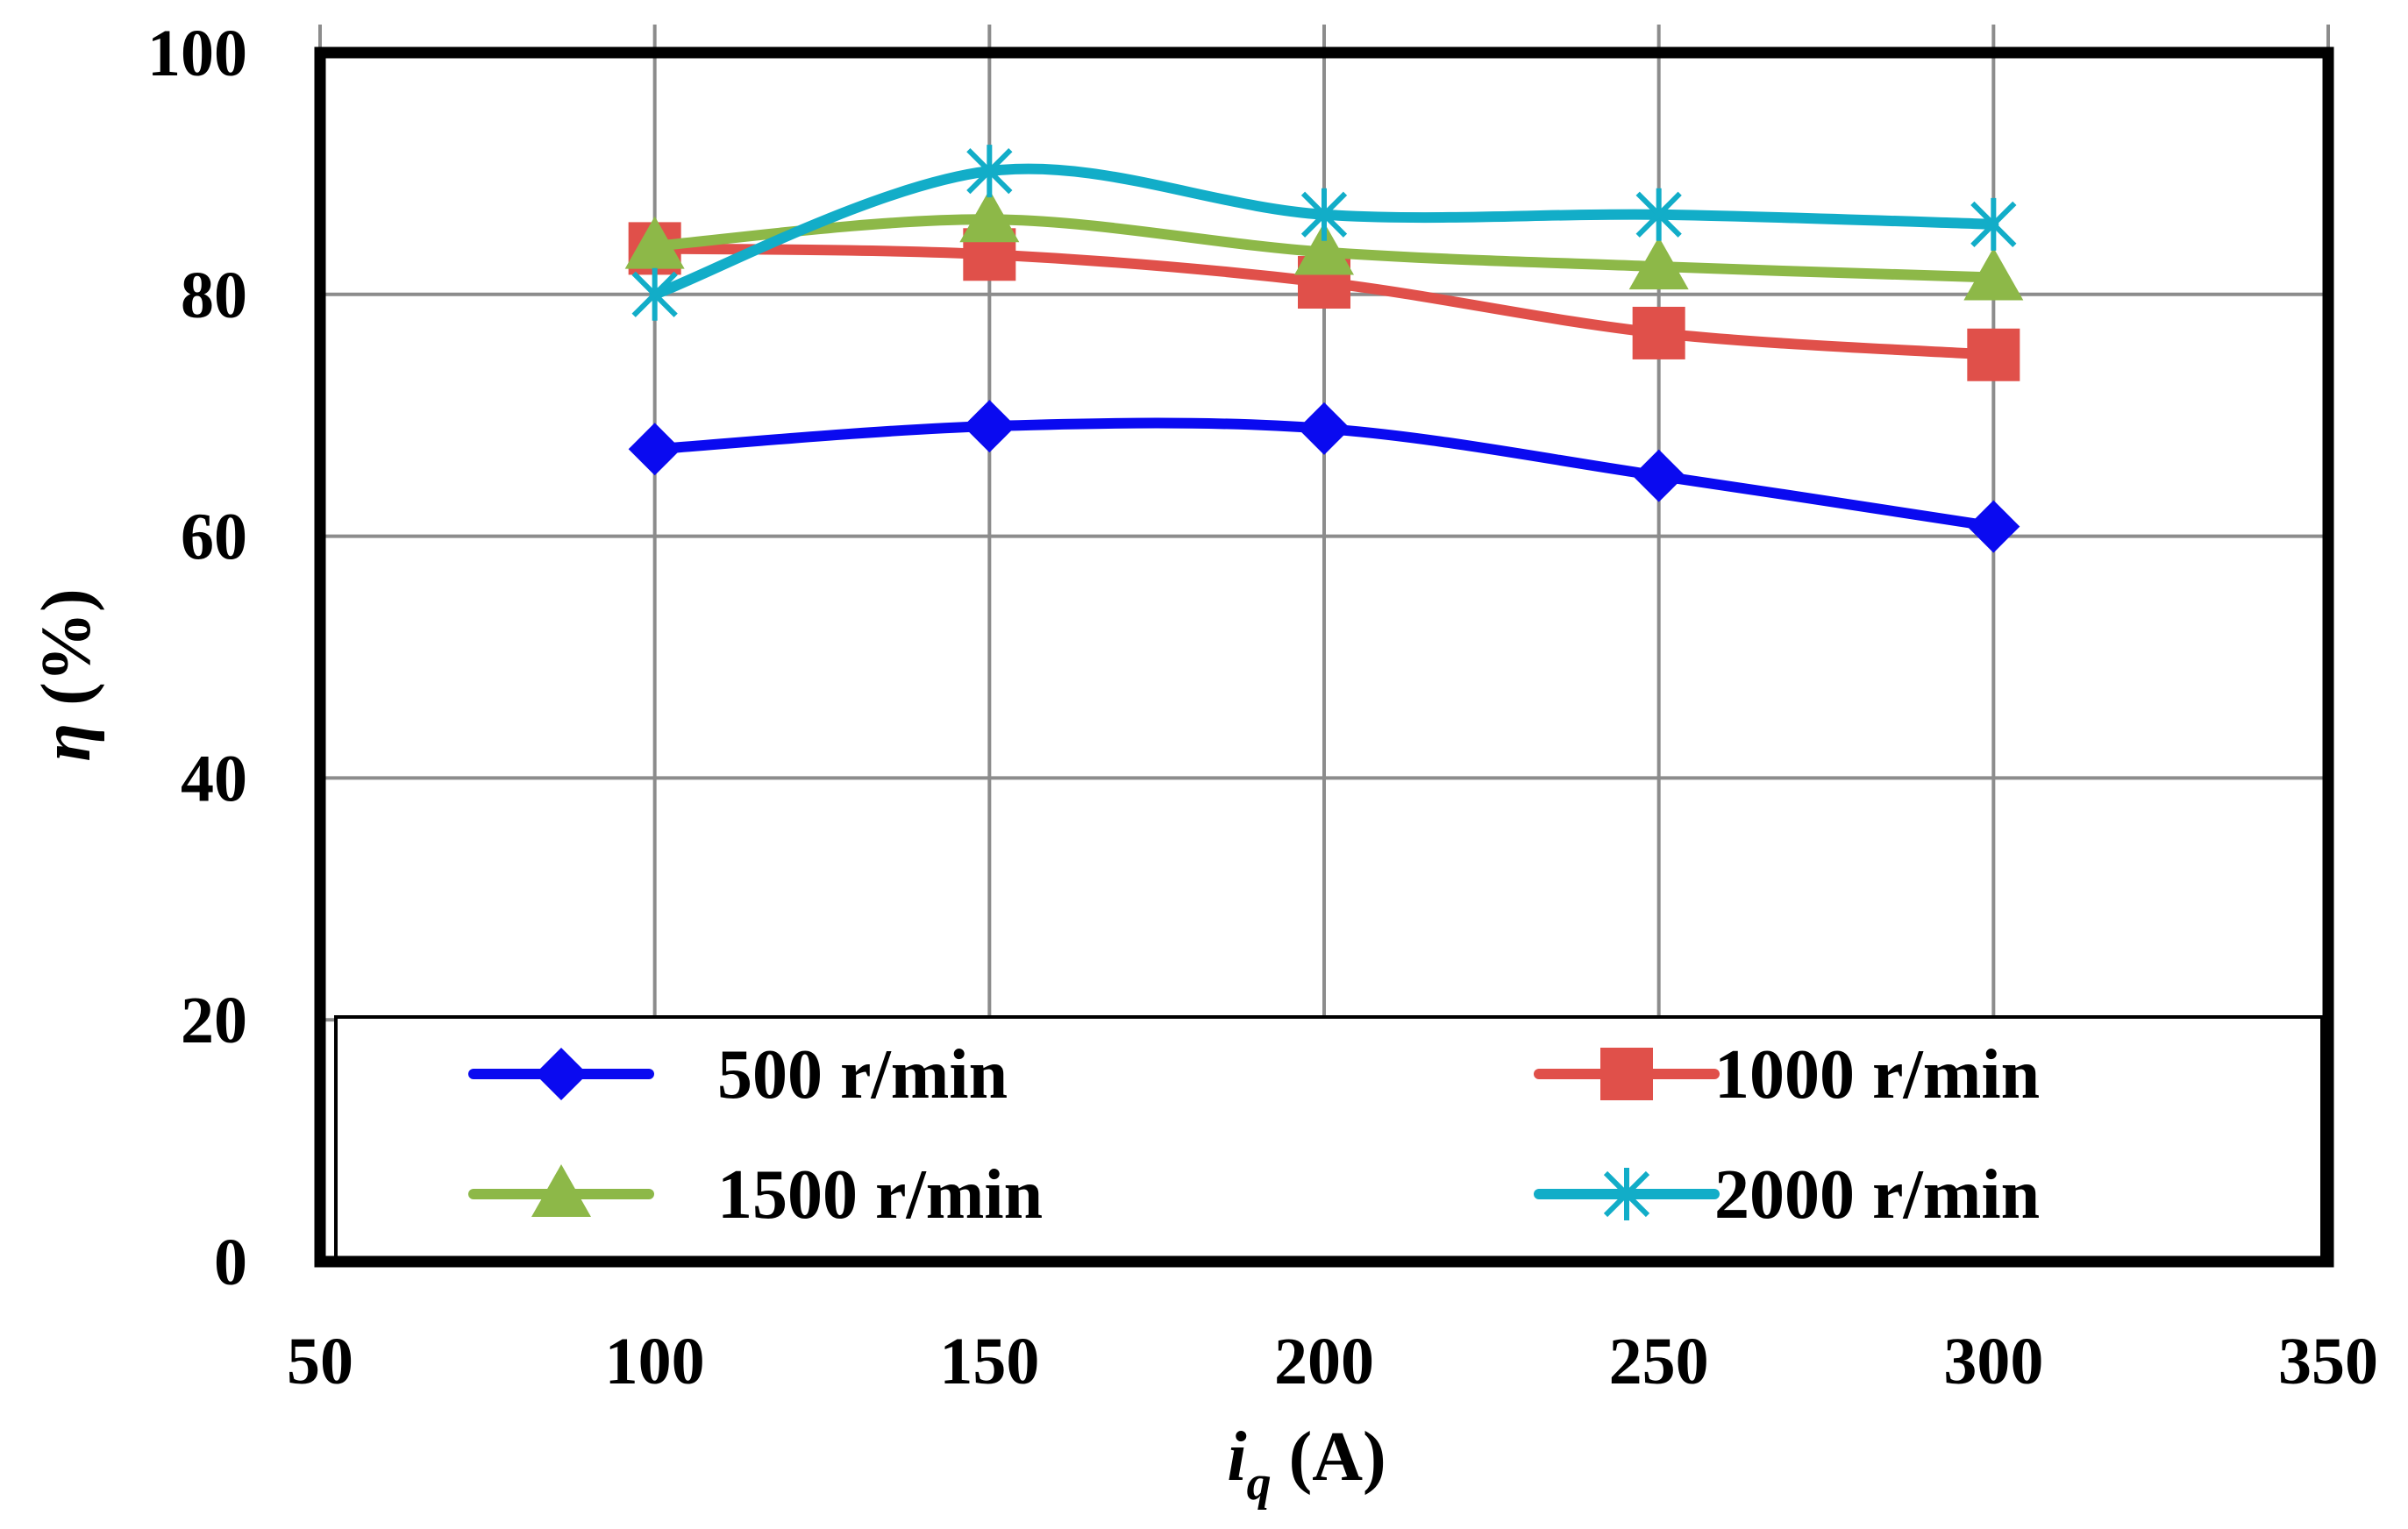  I want to click on legend-label-500: 500 r/min, so click(862, 1074).